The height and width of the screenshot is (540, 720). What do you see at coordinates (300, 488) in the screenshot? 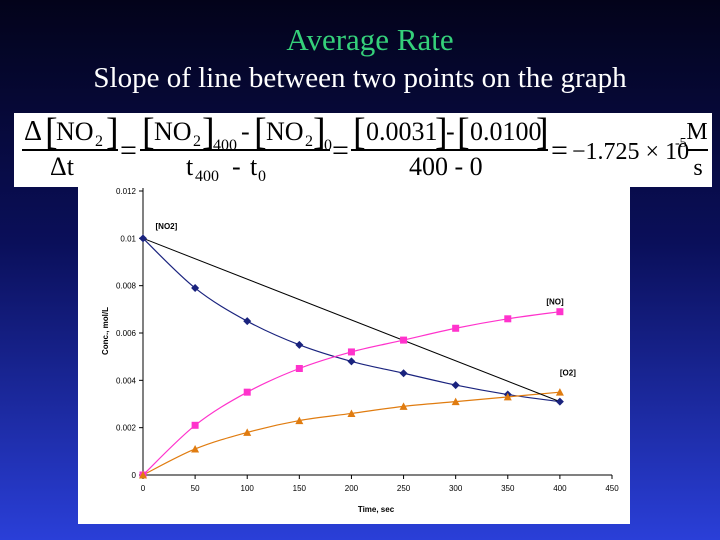
I see `x-tick-label: 150` at bounding box center [300, 488].